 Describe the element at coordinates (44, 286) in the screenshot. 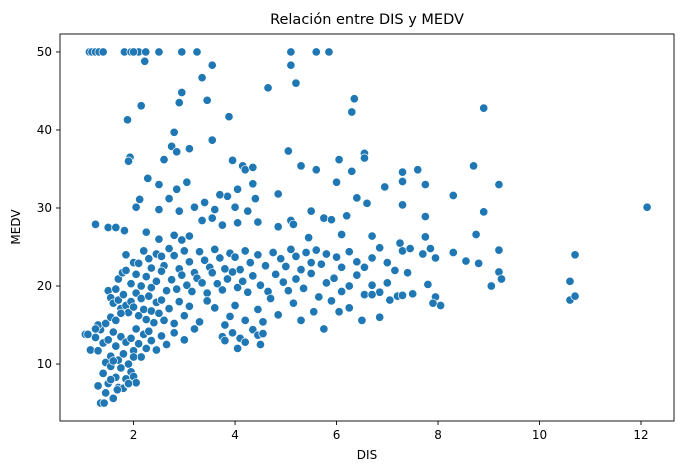

I see `y-tick-label: 20` at that location.